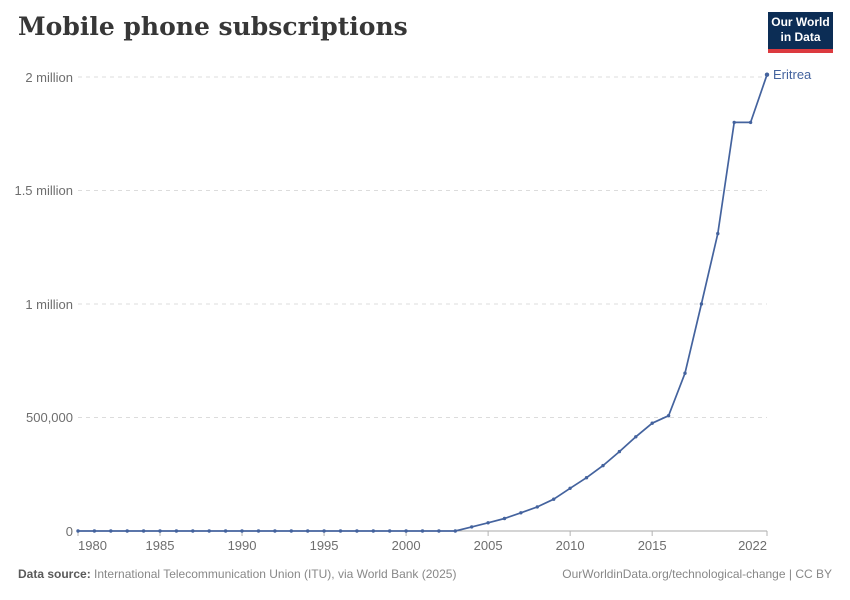  I want to click on owid-logo: Our World in Data, so click(800, 32).